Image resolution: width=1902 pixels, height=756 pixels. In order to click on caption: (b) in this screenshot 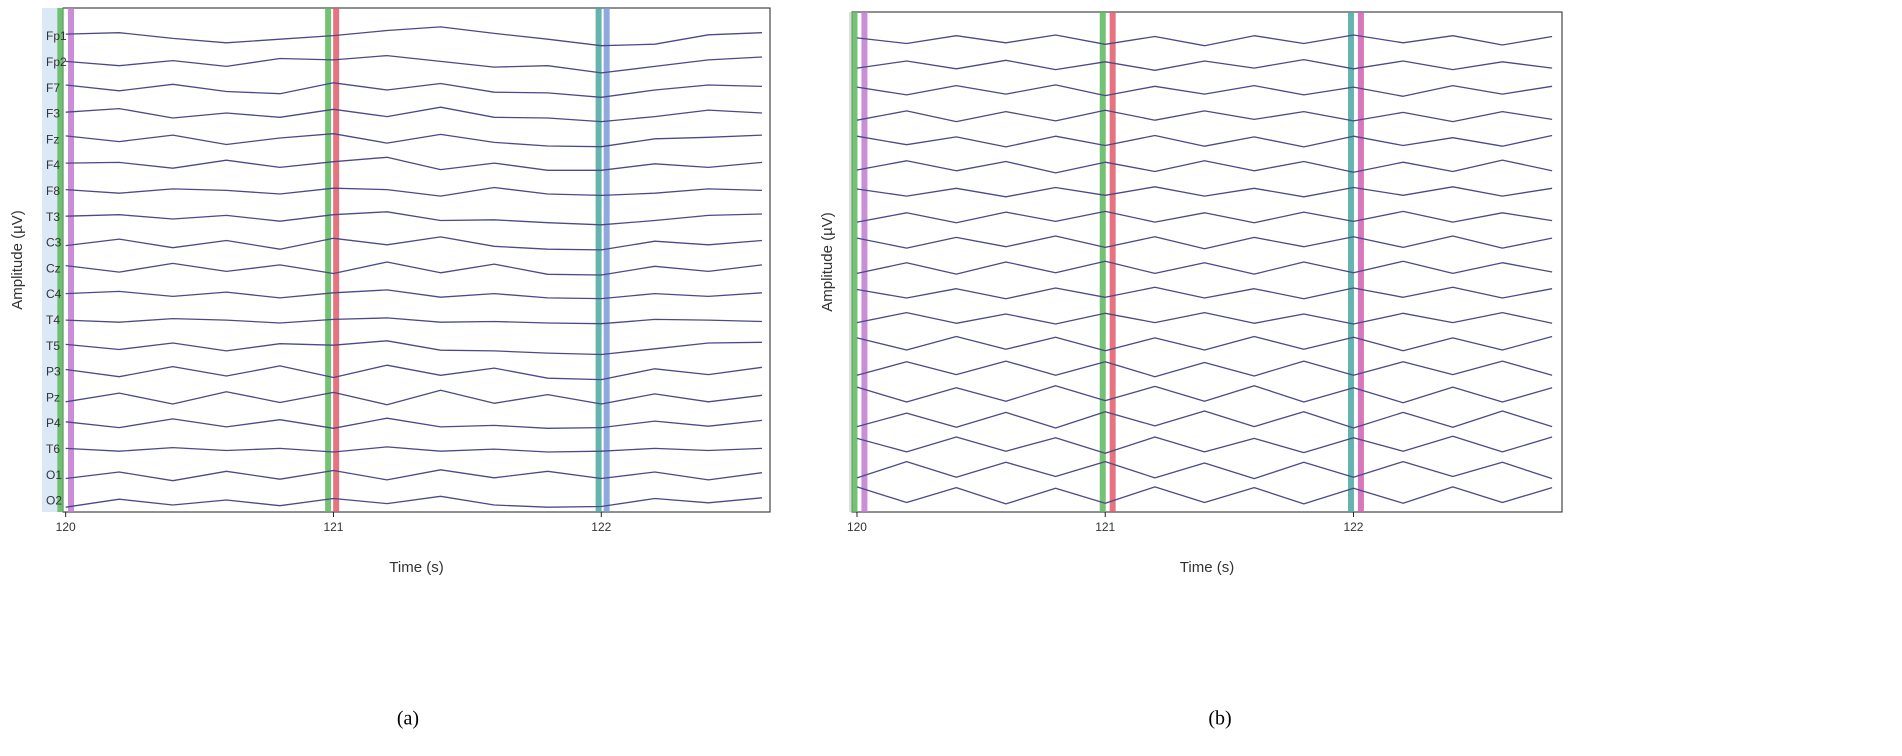, I will do `click(1219, 719)`.